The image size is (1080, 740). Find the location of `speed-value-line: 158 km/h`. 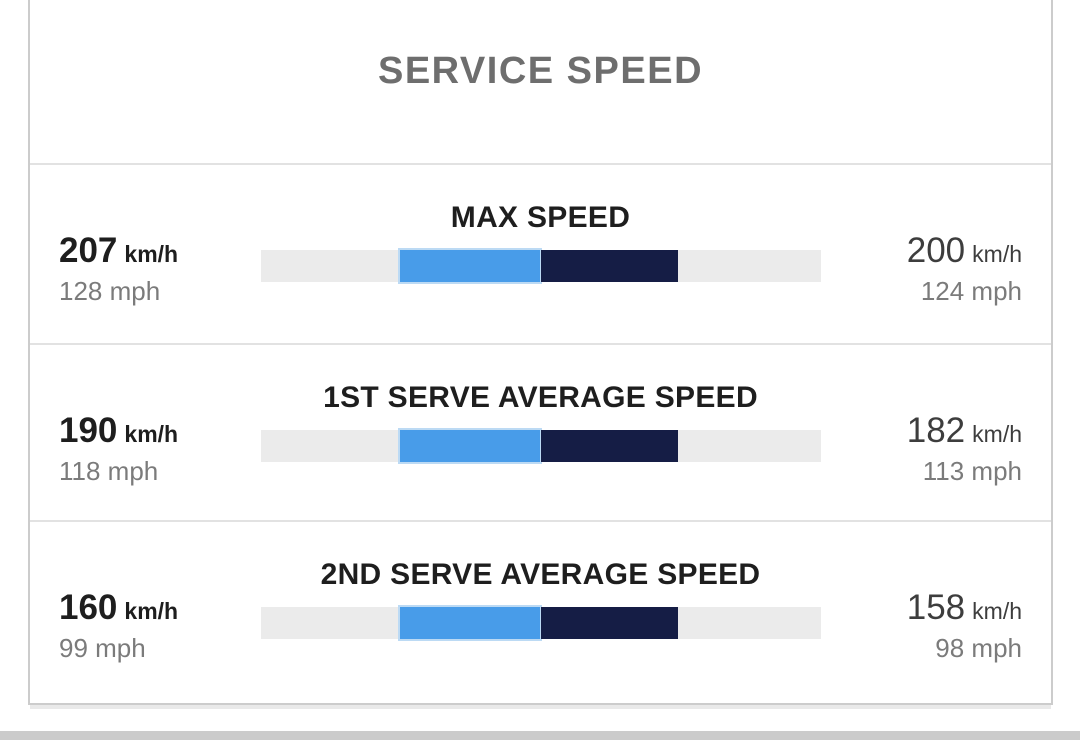

speed-value-line: 158 km/h is located at coordinates (964, 611).